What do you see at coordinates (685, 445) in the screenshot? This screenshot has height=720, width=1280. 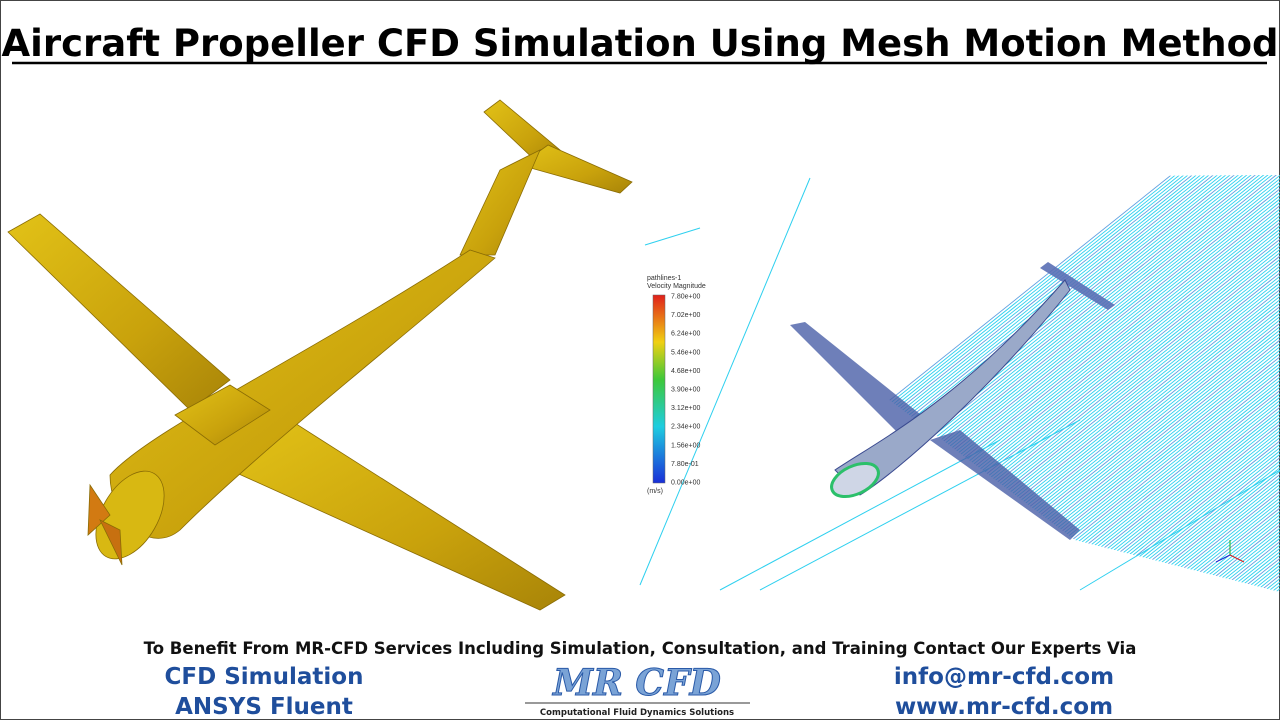 I see `legend-label: 1.56e+00` at bounding box center [685, 445].